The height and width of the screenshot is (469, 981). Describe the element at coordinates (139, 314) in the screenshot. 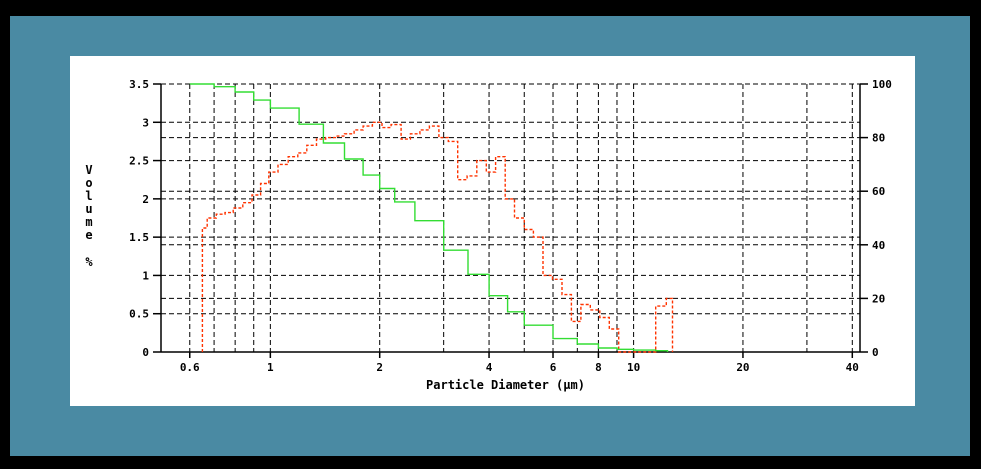

I see `y-left-tick-label: 0.5` at that location.